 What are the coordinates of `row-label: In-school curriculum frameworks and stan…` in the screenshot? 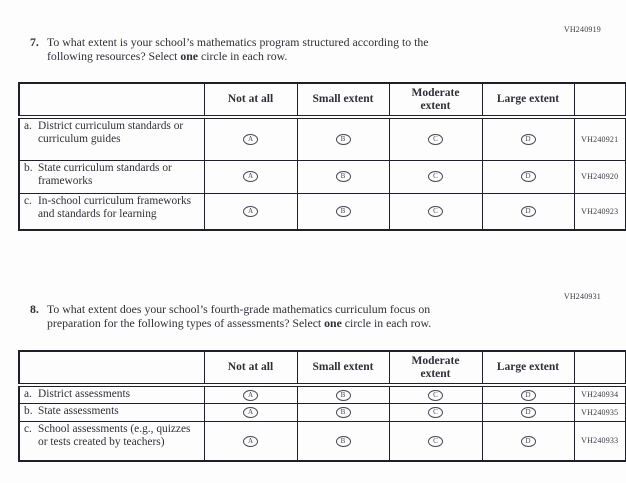 It's located at (115, 207).